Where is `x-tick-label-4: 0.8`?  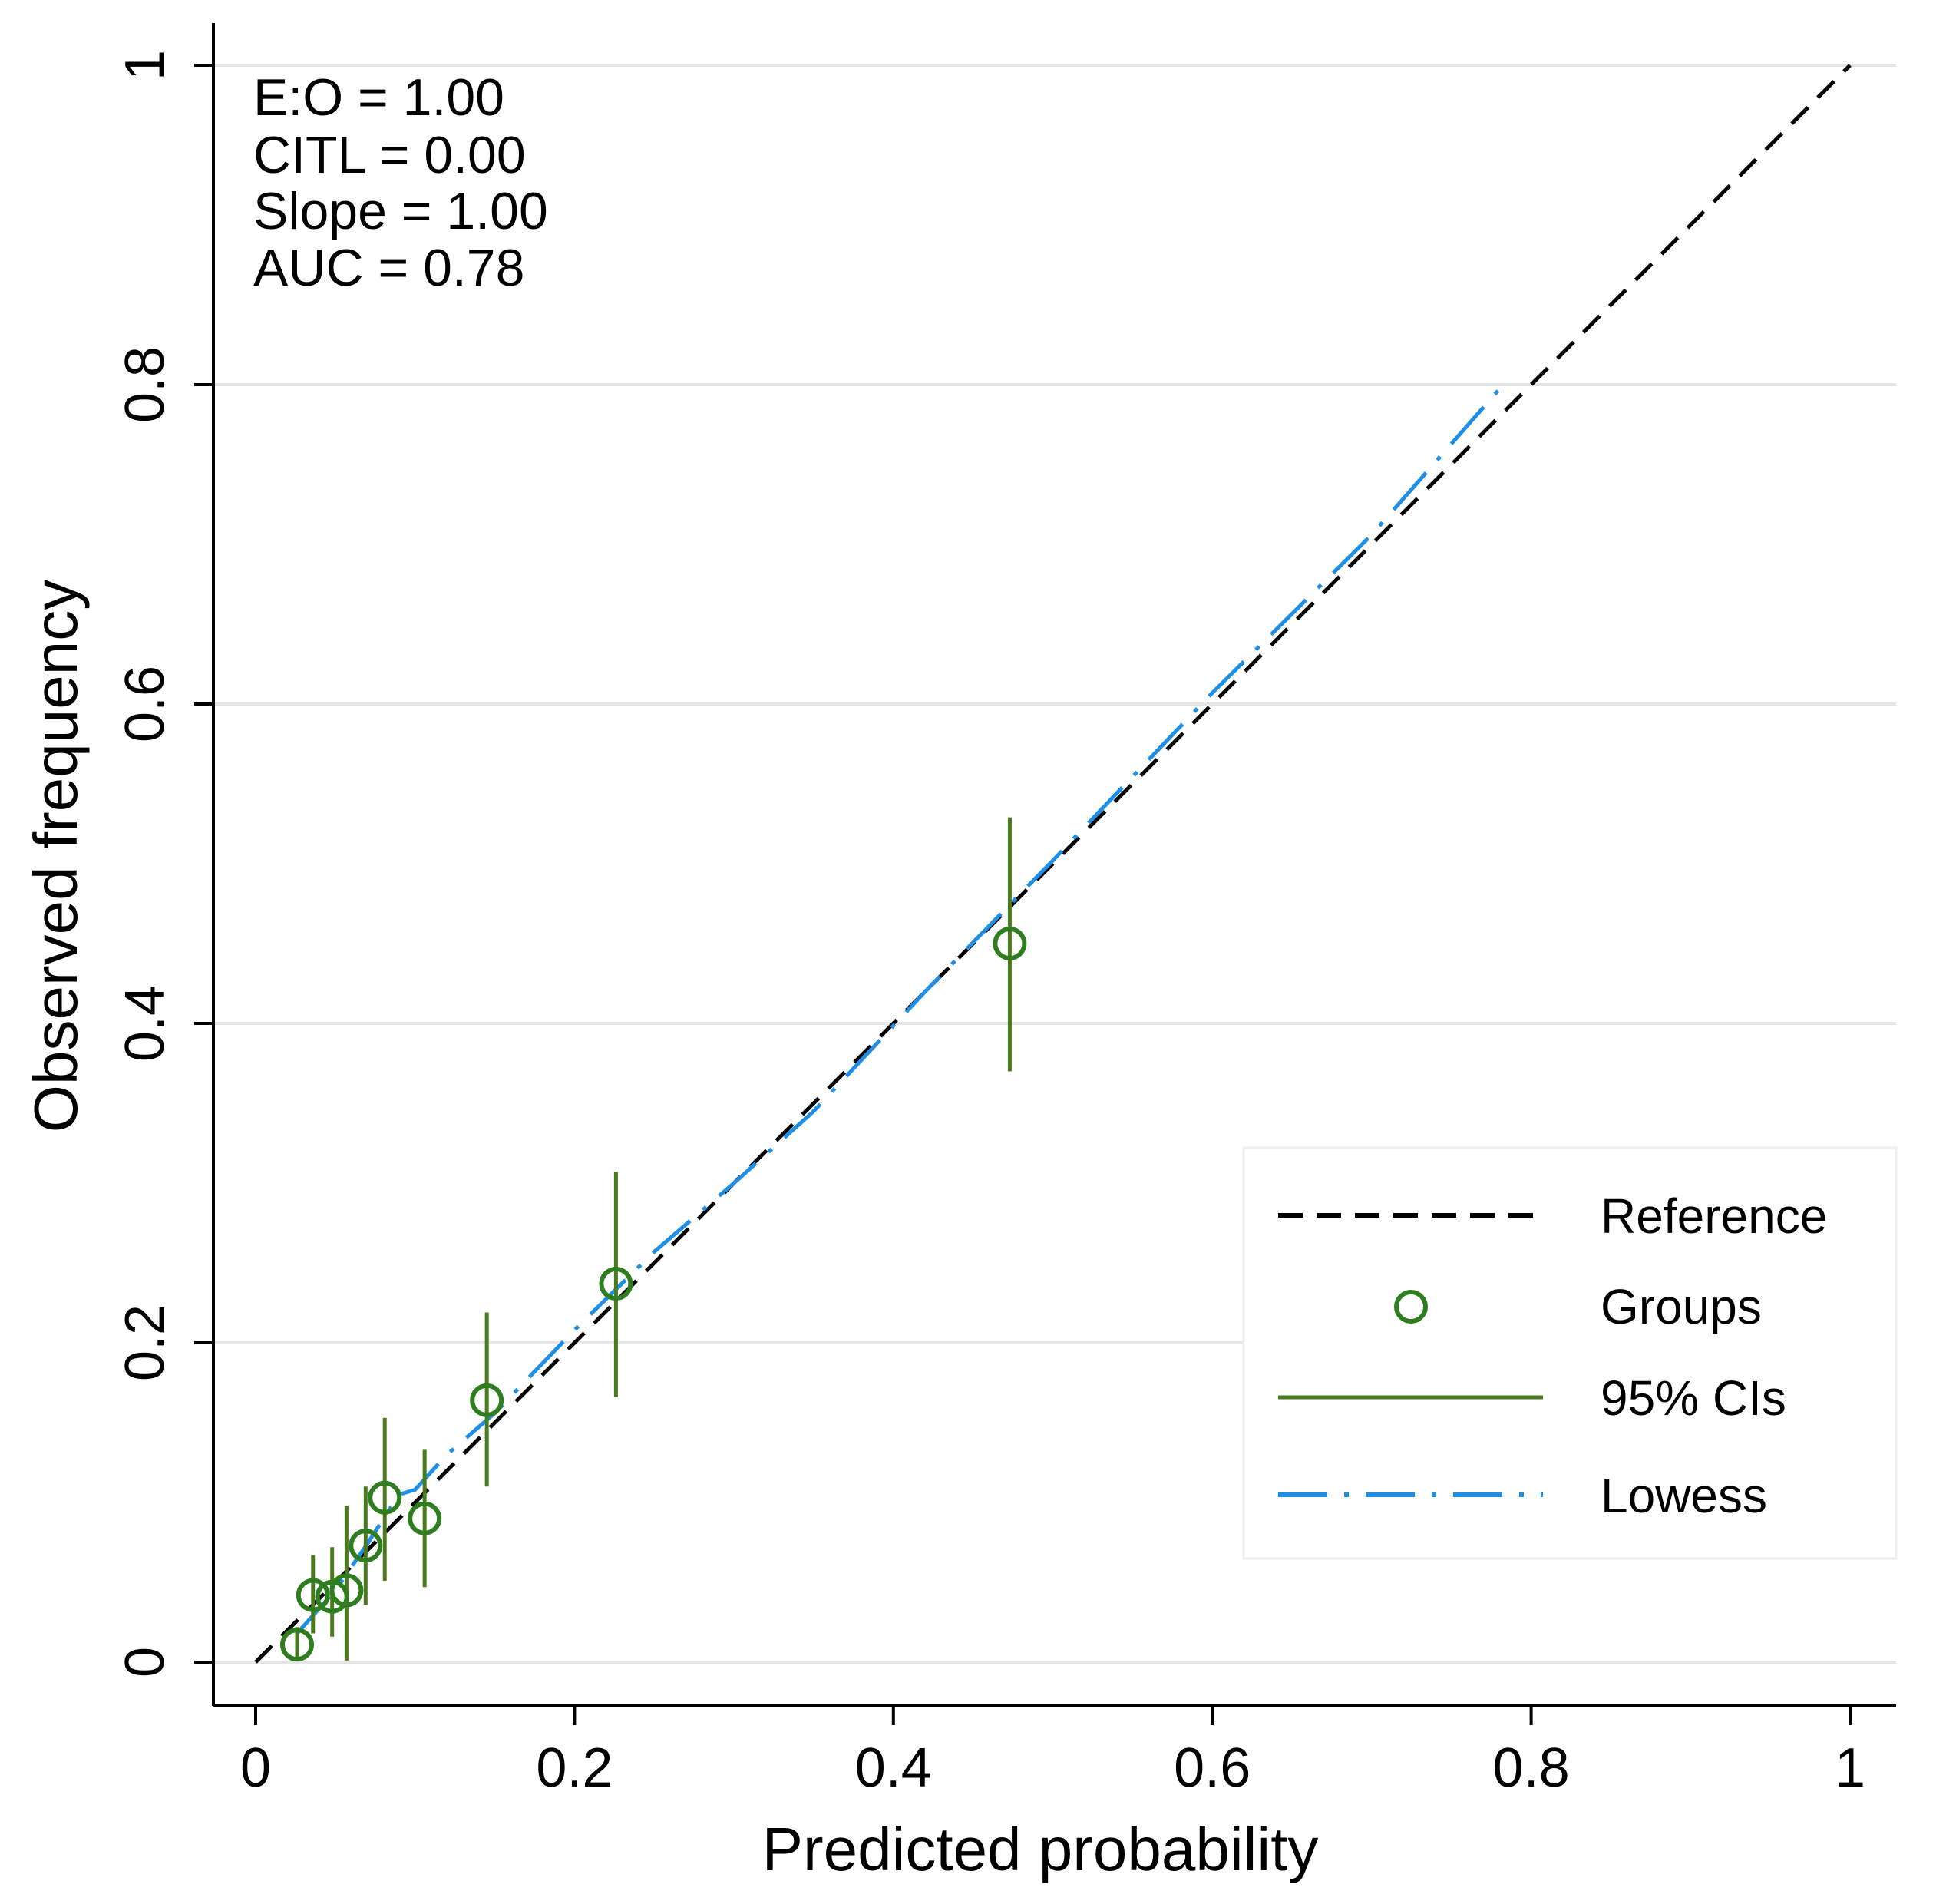 x-tick-label-4: 0.8 is located at coordinates (1531, 1768).